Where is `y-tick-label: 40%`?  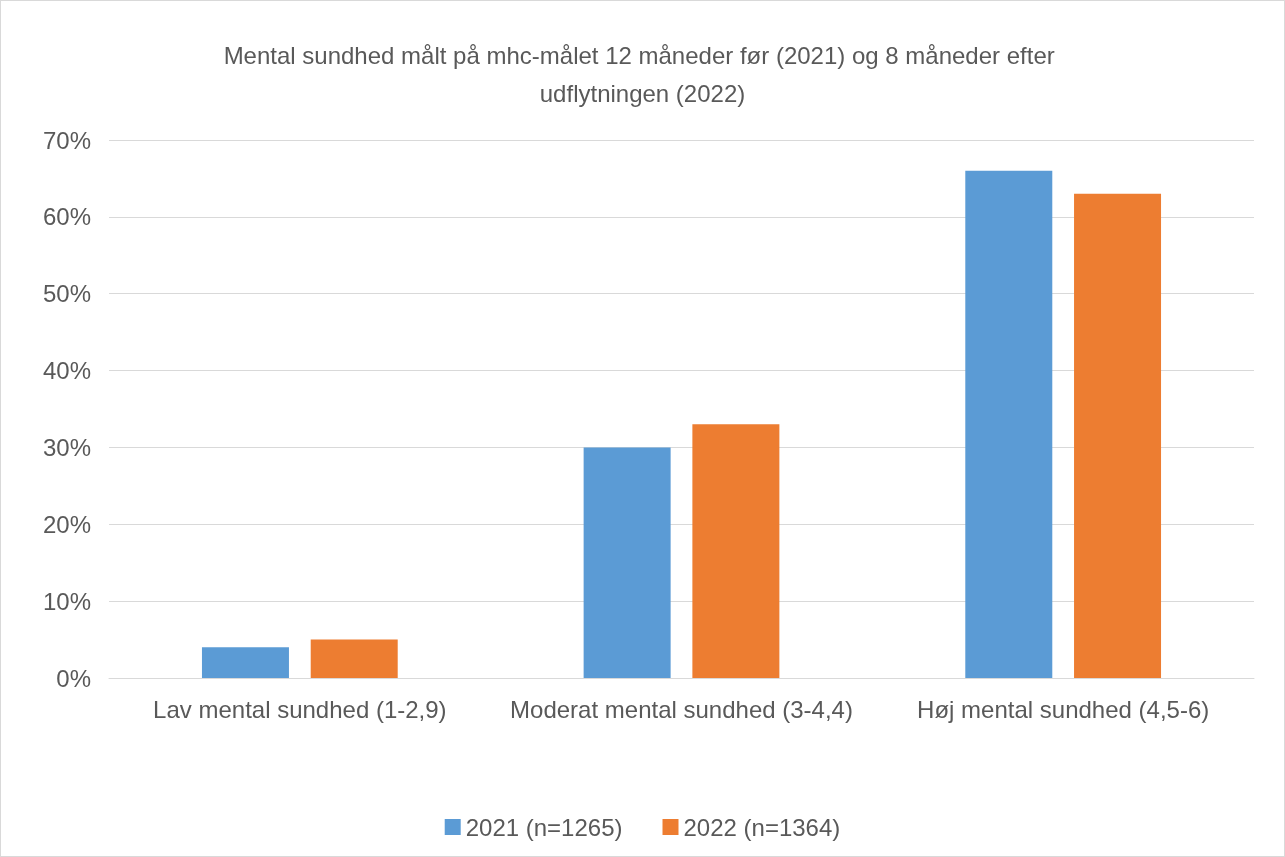 y-tick-label: 40% is located at coordinates (66, 371).